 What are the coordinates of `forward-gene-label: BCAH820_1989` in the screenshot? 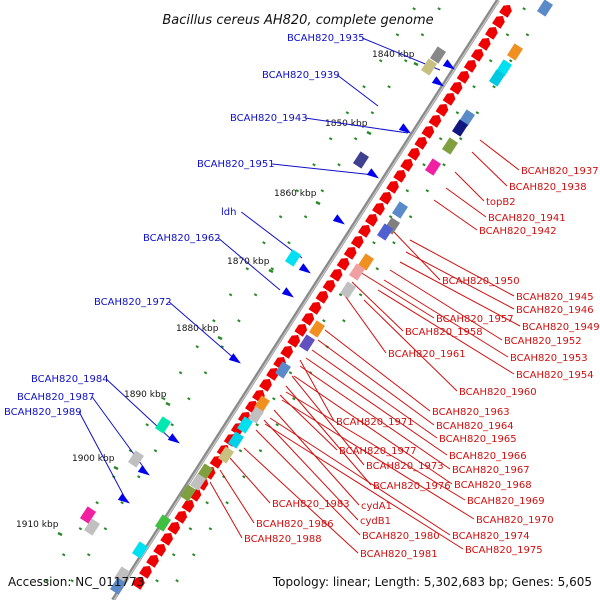 It's located at (43, 412).